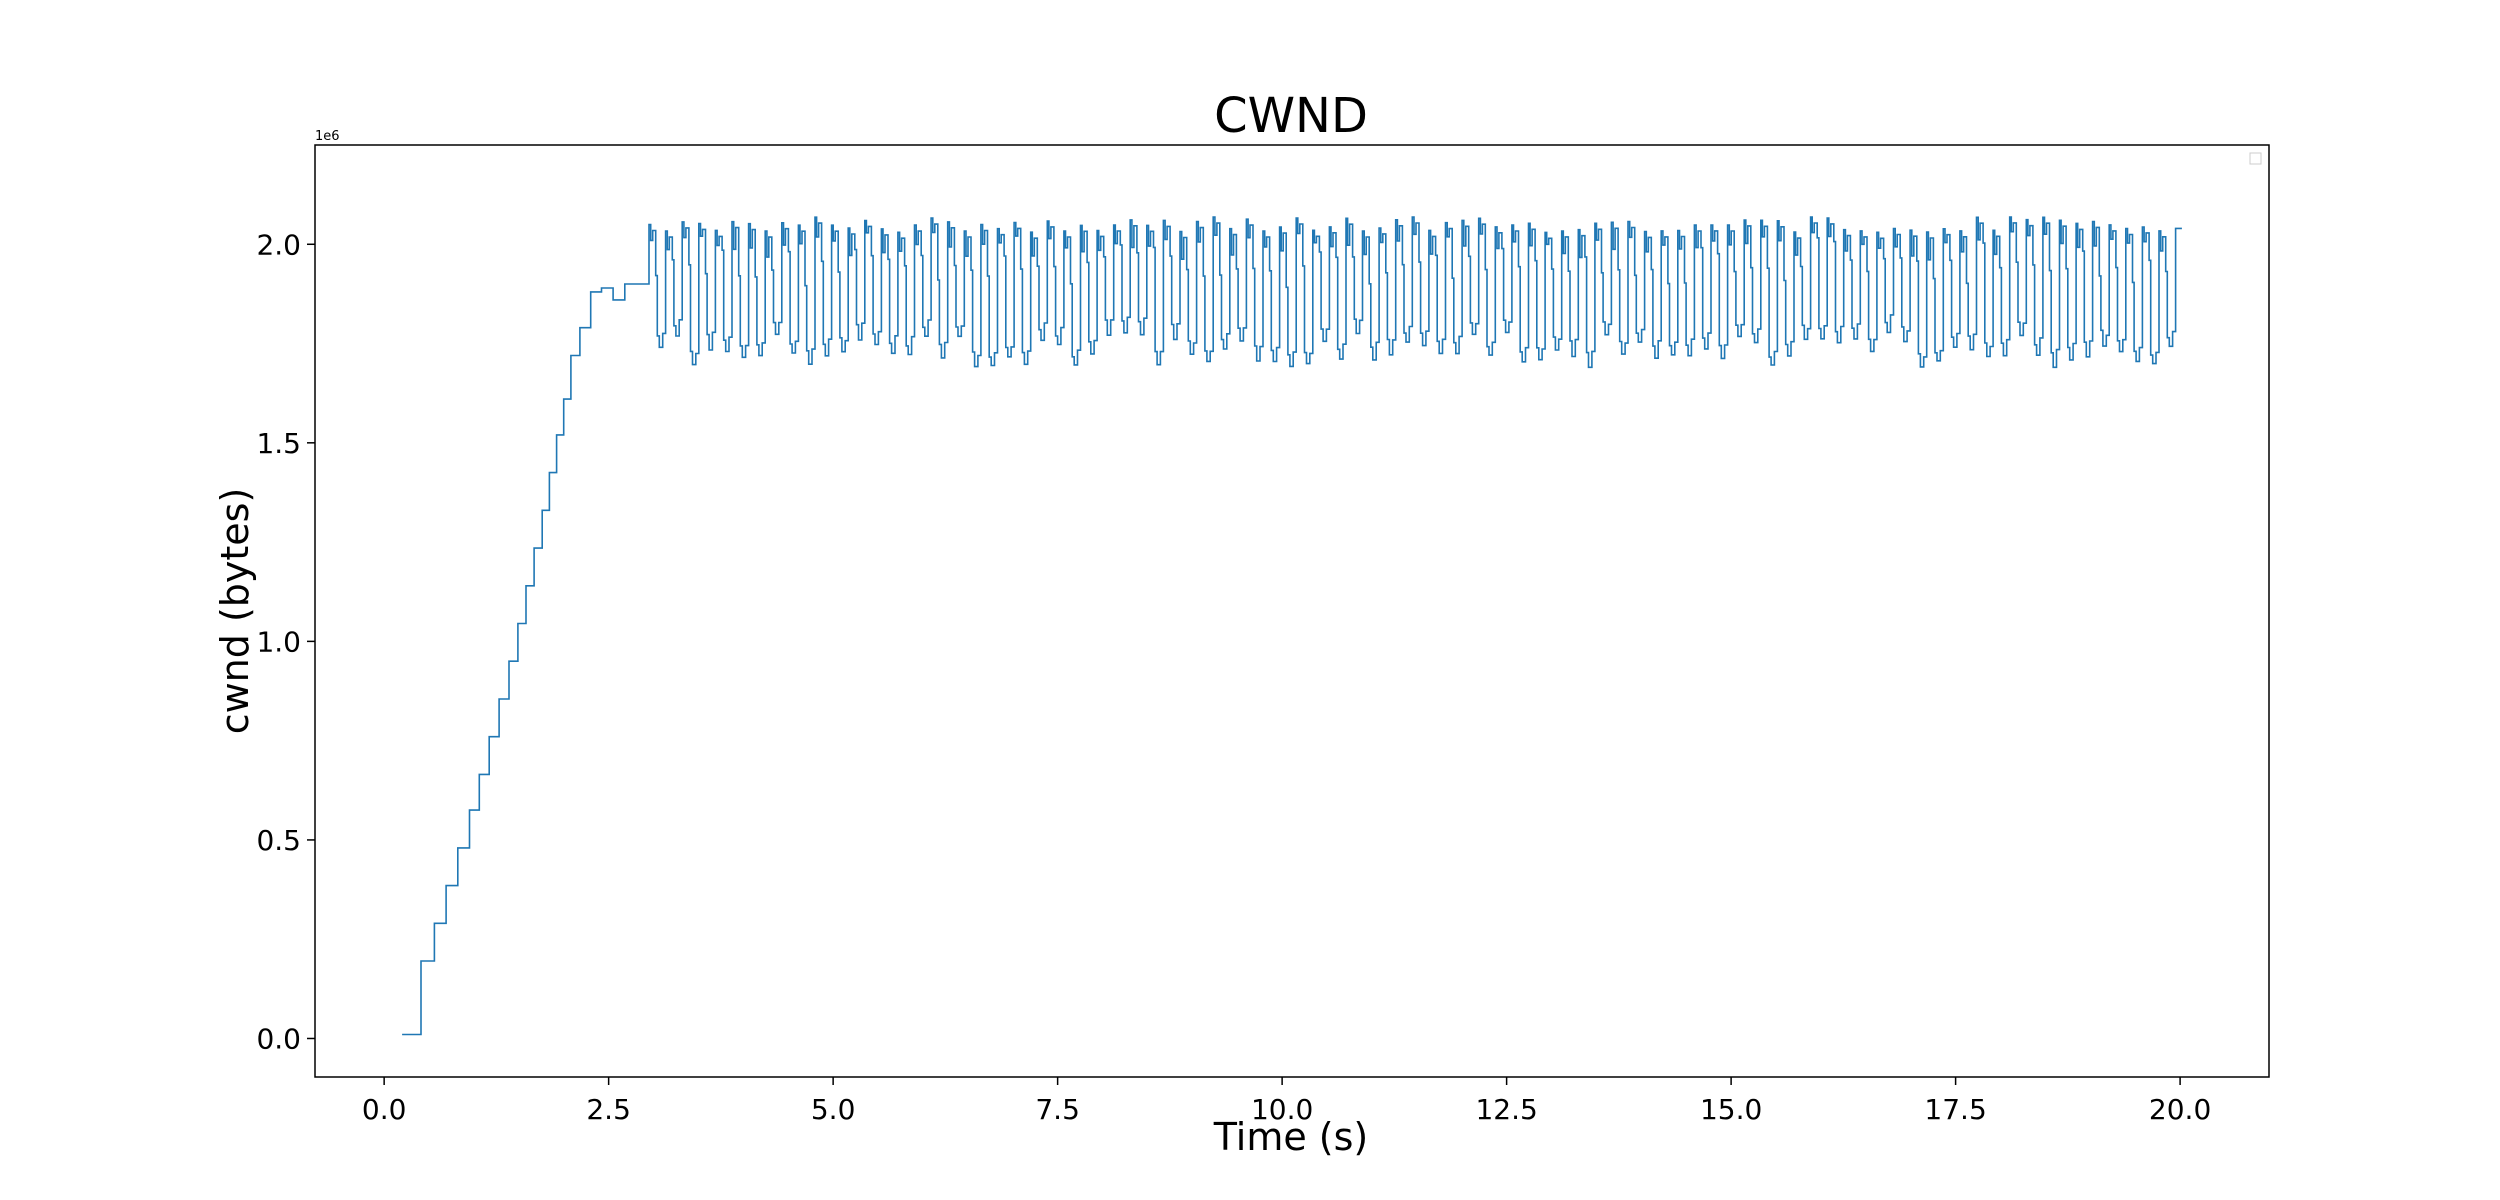 The height and width of the screenshot is (1200, 2500). I want to click on y-tick-label: 0.5, so click(278, 840).